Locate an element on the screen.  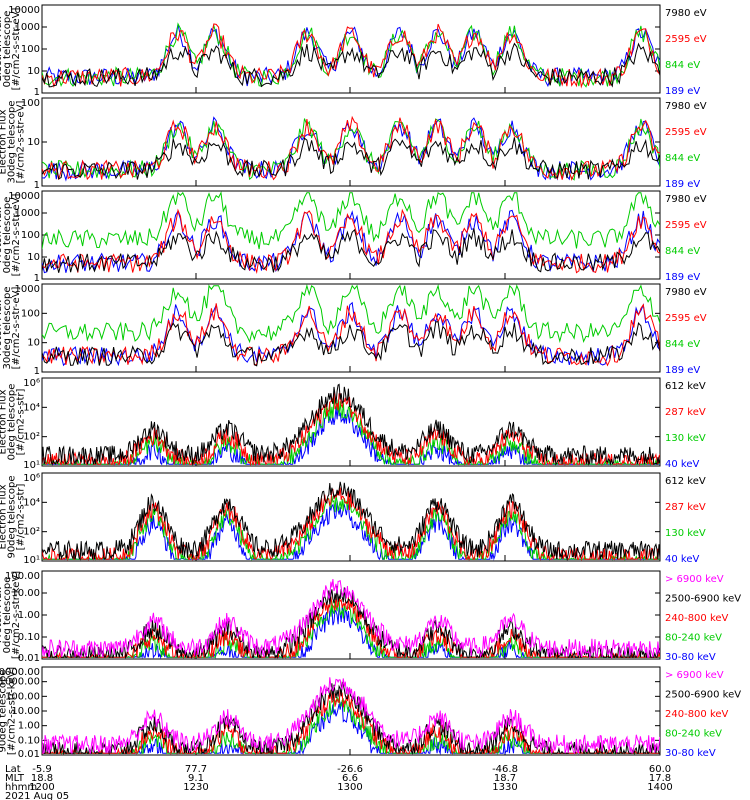
y-axis-label-line: [#/cm2-s-str-keV] is located at coordinates (12, 711).